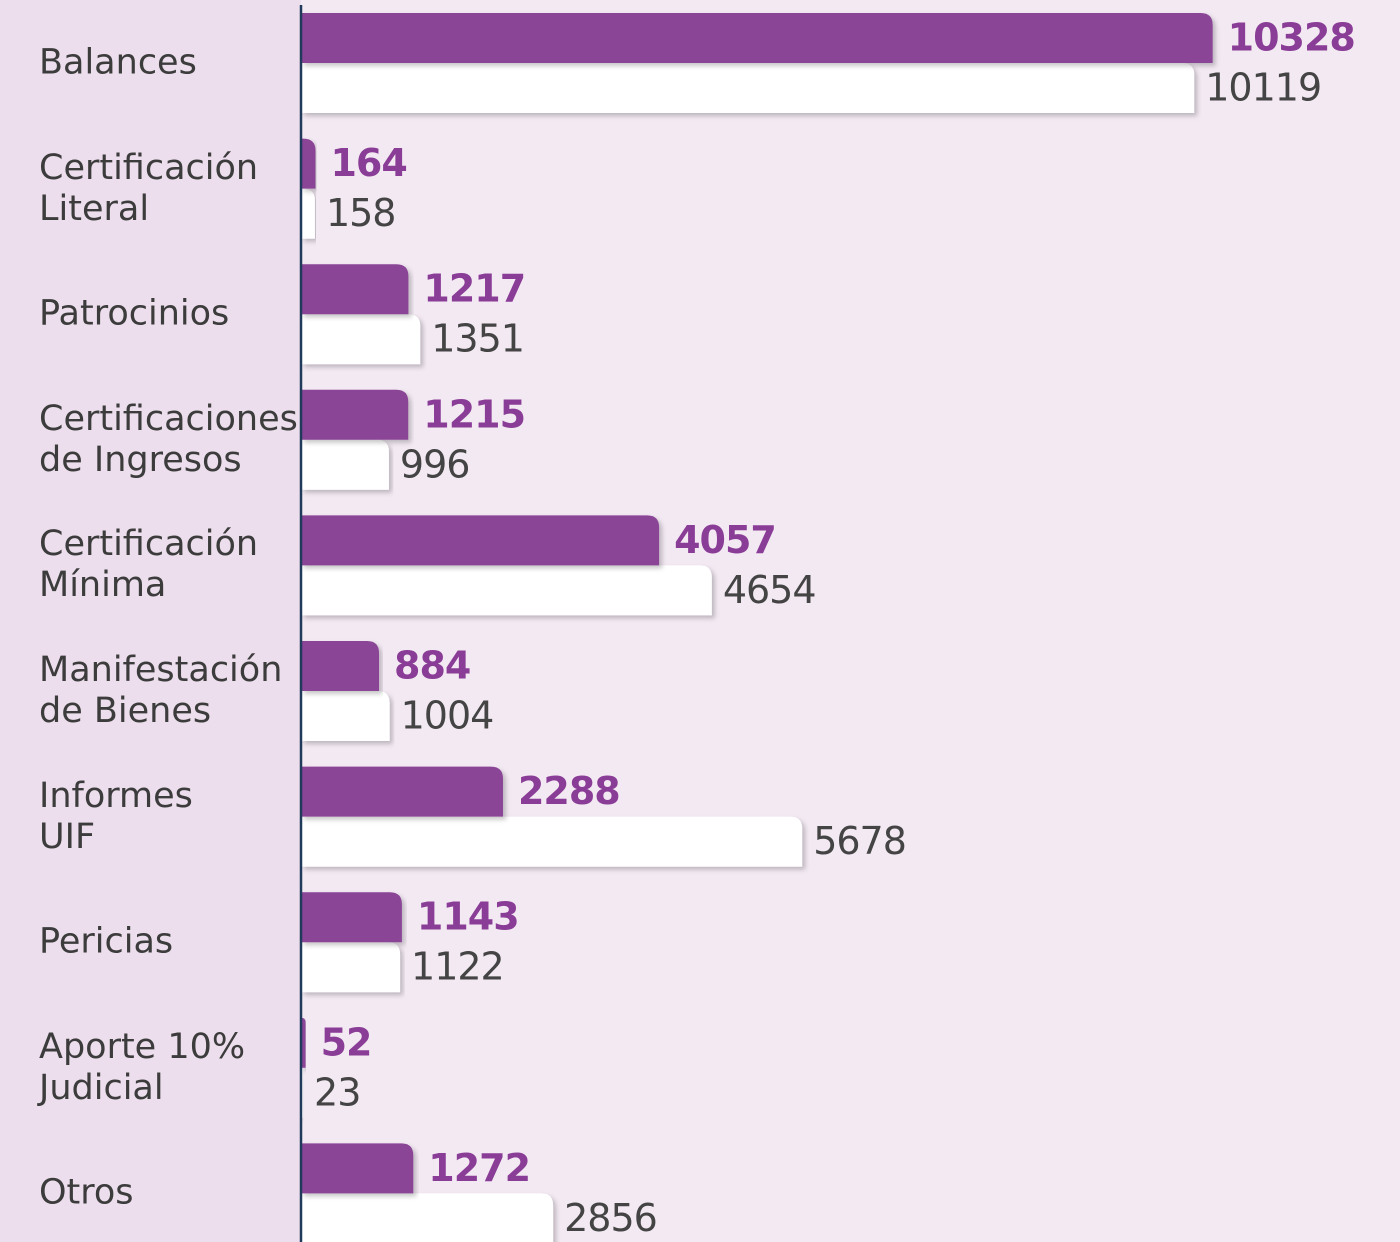 The image size is (1400, 1242). What do you see at coordinates (610, 1218) in the screenshot?
I see `value-label: 2856` at bounding box center [610, 1218].